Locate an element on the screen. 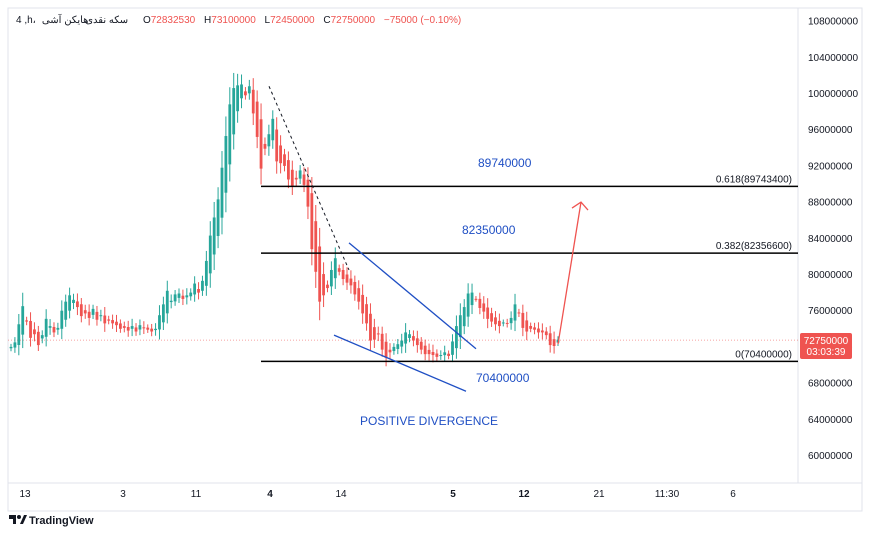 The width and height of the screenshot is (870, 535). tradingview-logo-icon is located at coordinates (18, 519).